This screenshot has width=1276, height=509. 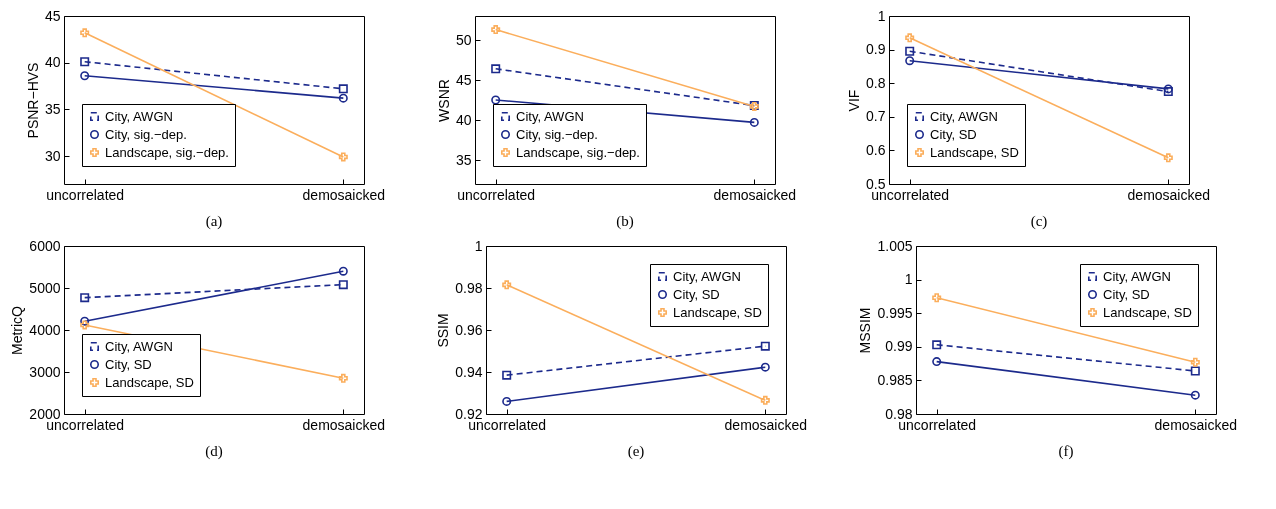 What do you see at coordinates (17, 330) in the screenshot?
I see `y-axis-title: MetricQ` at bounding box center [17, 330].